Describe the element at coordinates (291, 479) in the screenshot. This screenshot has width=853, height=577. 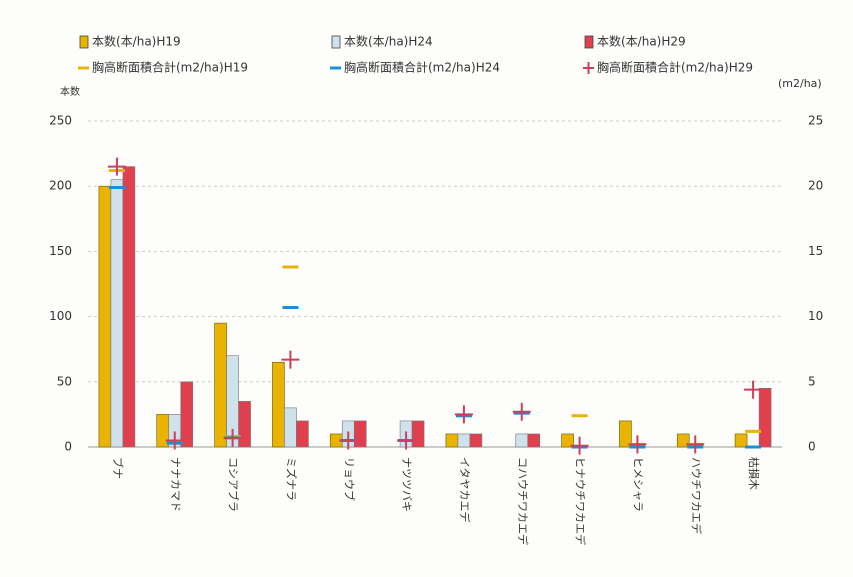
I see `x-tick-label: ミズナラ` at that location.